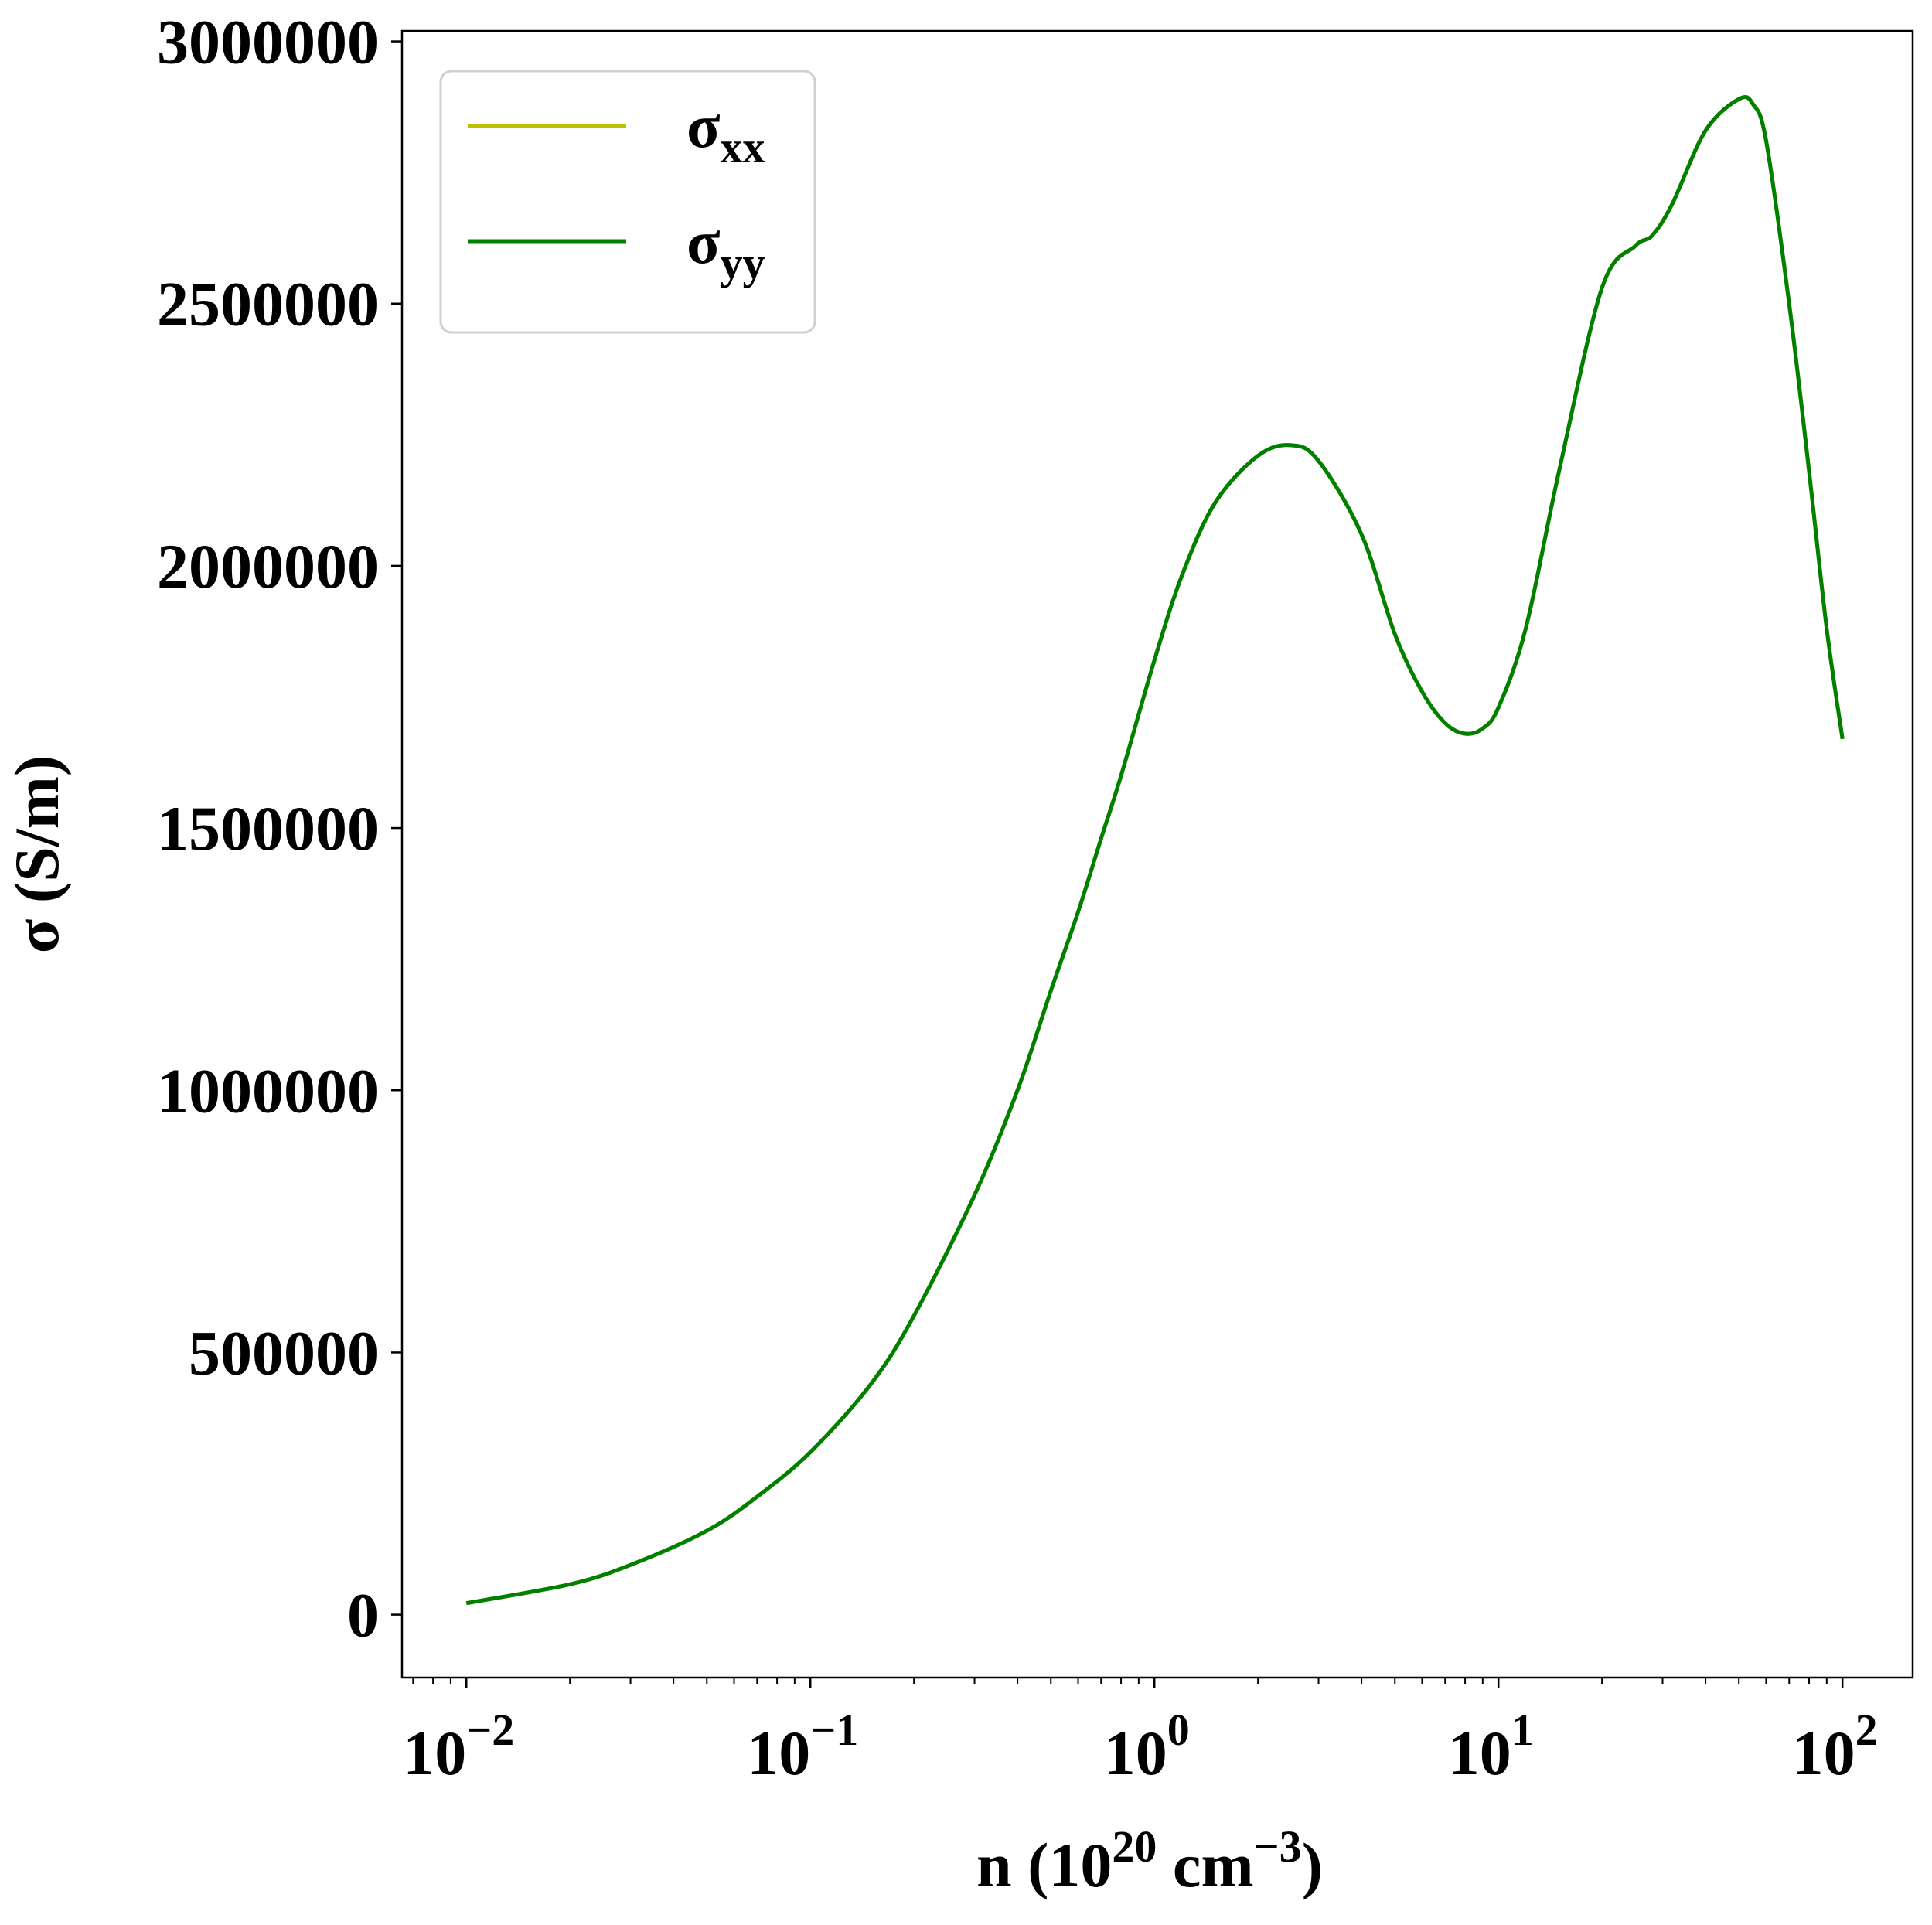  What do you see at coordinates (743, 263) in the screenshot?
I see `legend-label-sigma-yy-sub: yy` at bounding box center [743, 263].